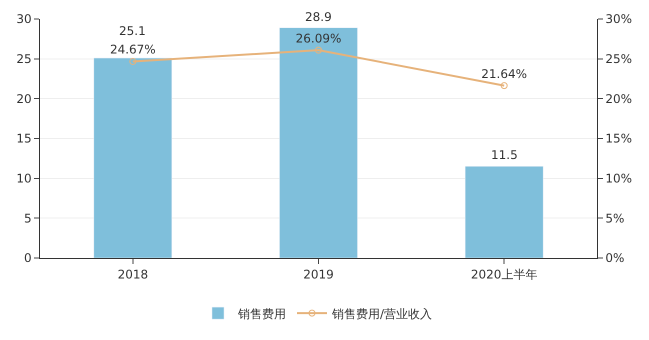 The image size is (649, 340). I want to click on y-tick-label: 20, so click(24, 99).